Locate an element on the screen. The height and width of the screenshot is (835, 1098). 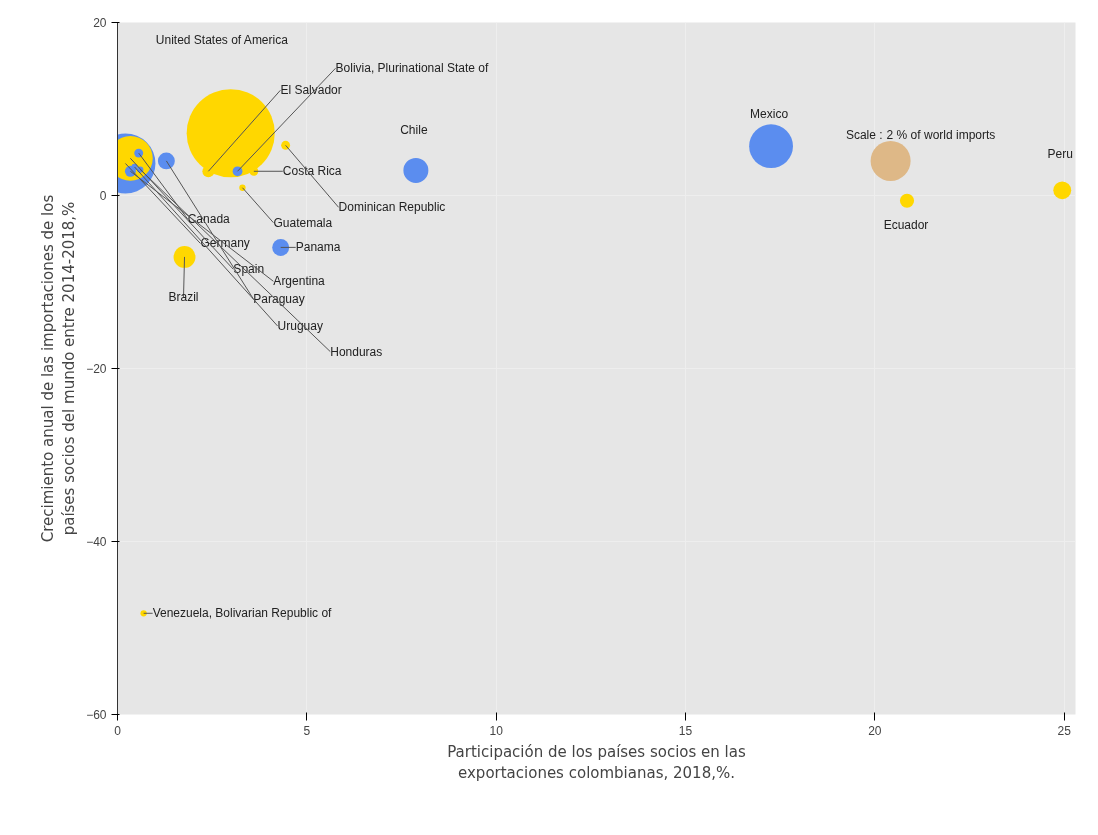
annotation: Bolivia, Plurinational State of is located at coordinates (412, 68).